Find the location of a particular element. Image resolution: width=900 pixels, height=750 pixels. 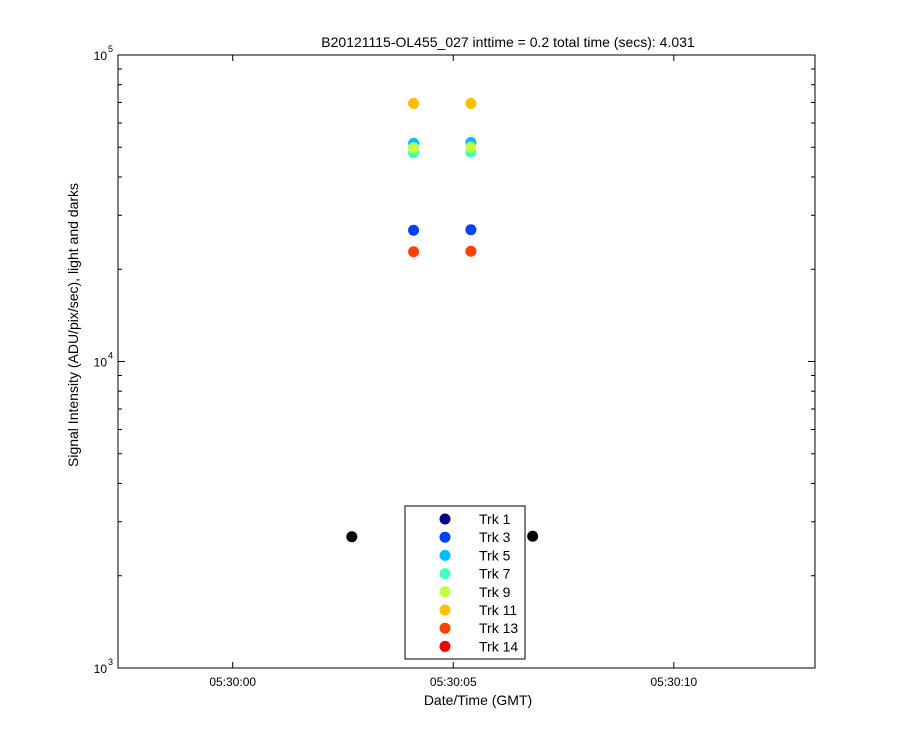

x-tick-labels: 05:30:00 05:30:05 05:30:10 is located at coordinates (453, 682).